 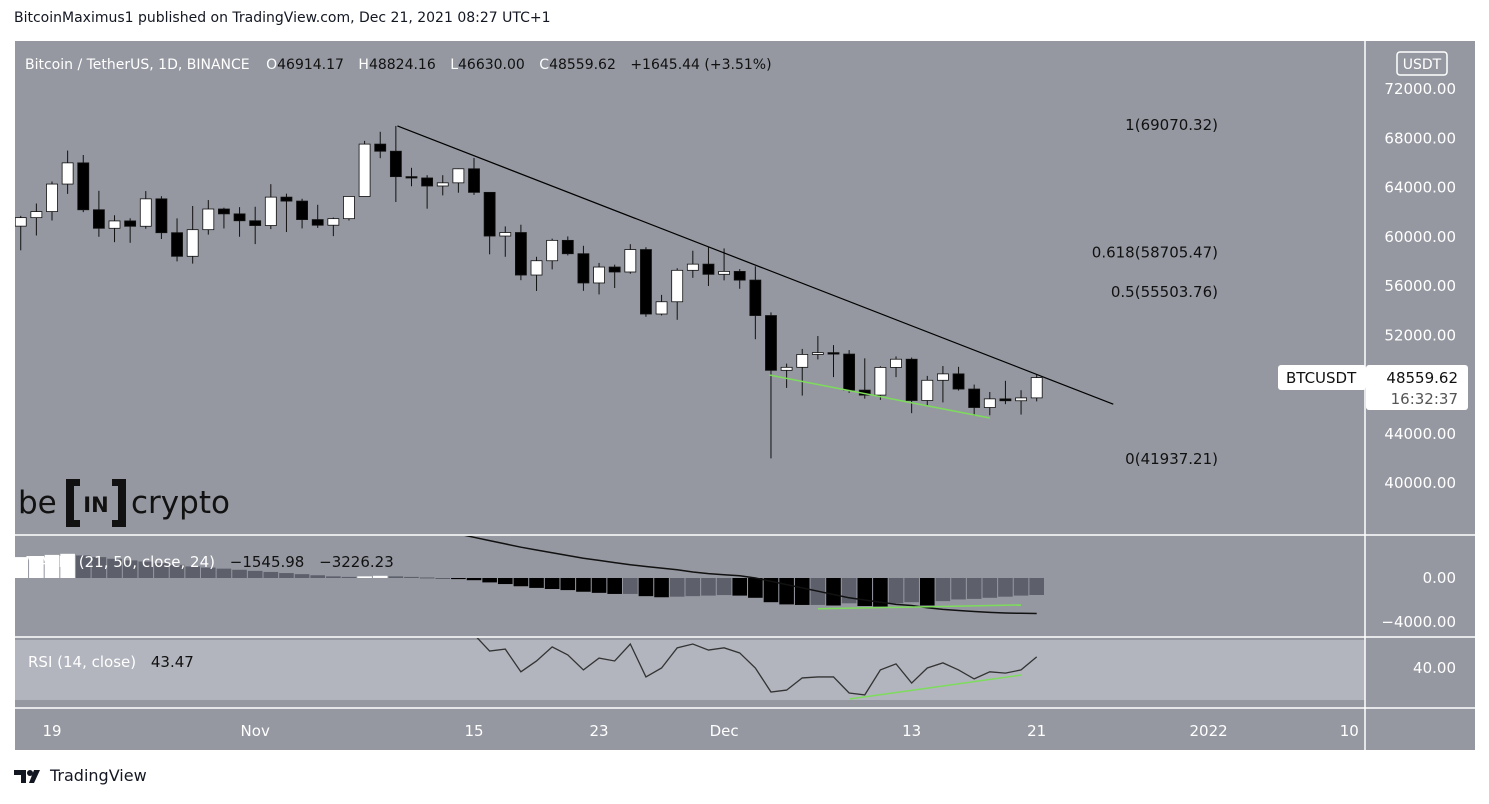 What do you see at coordinates (1171, 125) in the screenshot?
I see `fib-label: 1(69070.32)` at bounding box center [1171, 125].